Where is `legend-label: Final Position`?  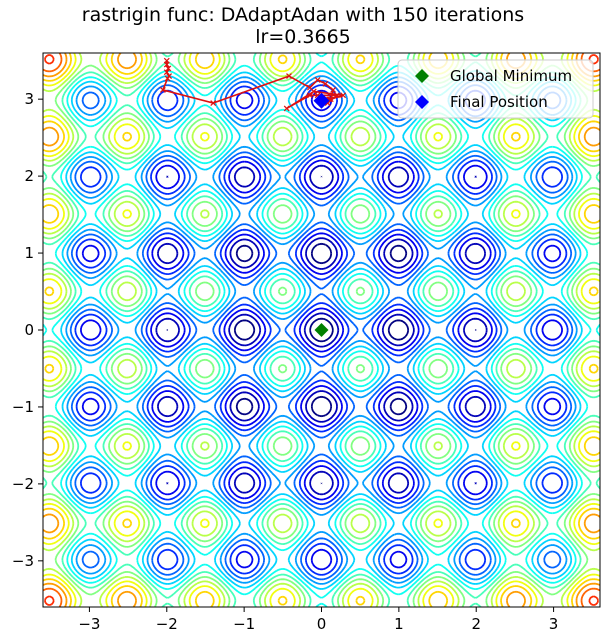
legend-label: Final Position is located at coordinates (499, 102).